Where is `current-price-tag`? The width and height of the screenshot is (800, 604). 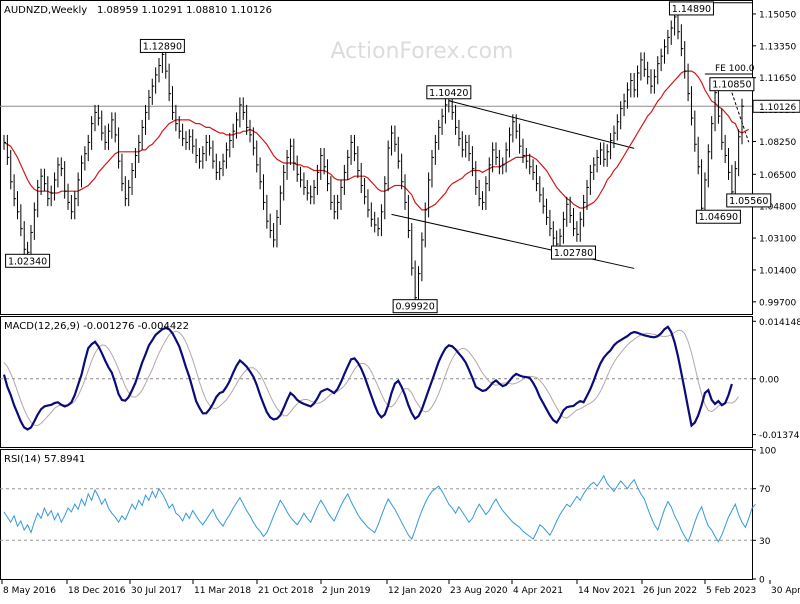 current-price-tag is located at coordinates (776, 106).